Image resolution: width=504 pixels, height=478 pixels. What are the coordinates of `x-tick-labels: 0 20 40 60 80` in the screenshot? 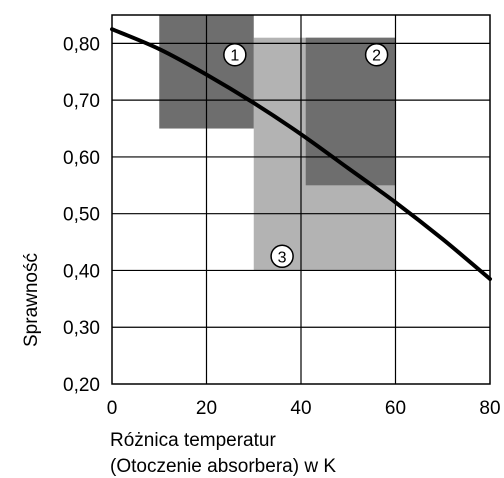 It's located at (304, 408).